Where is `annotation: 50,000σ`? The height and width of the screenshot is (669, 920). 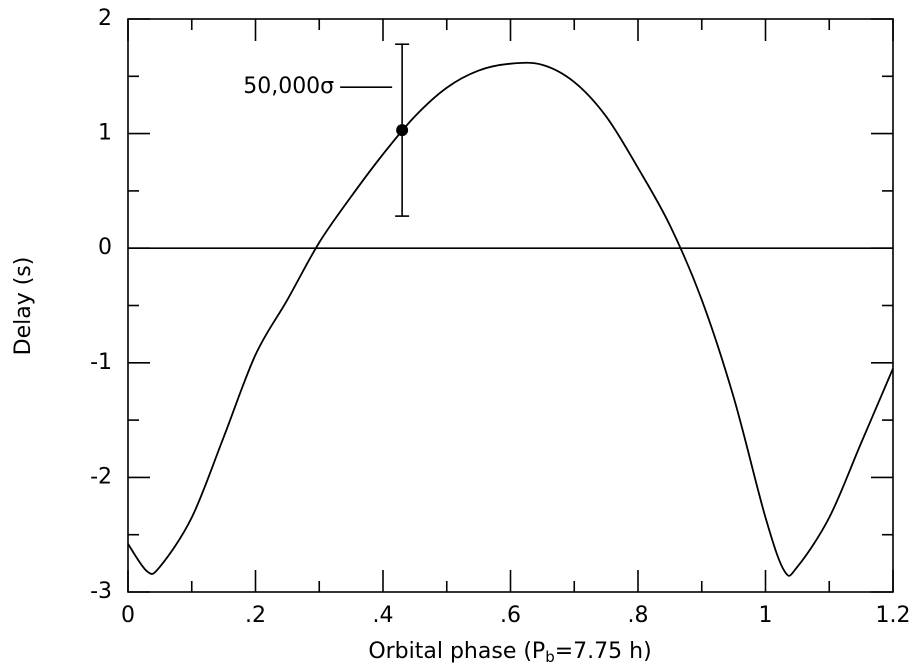
annotation: 50,000σ is located at coordinates (288, 86).